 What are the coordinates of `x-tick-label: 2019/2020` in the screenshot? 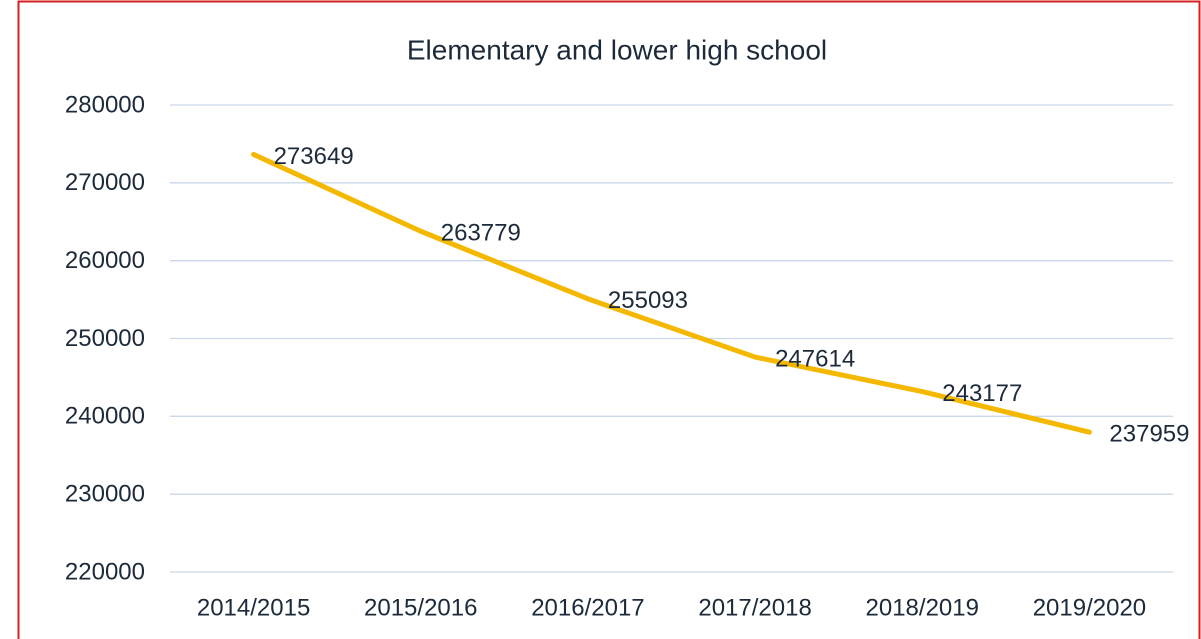 It's located at (1089, 607).